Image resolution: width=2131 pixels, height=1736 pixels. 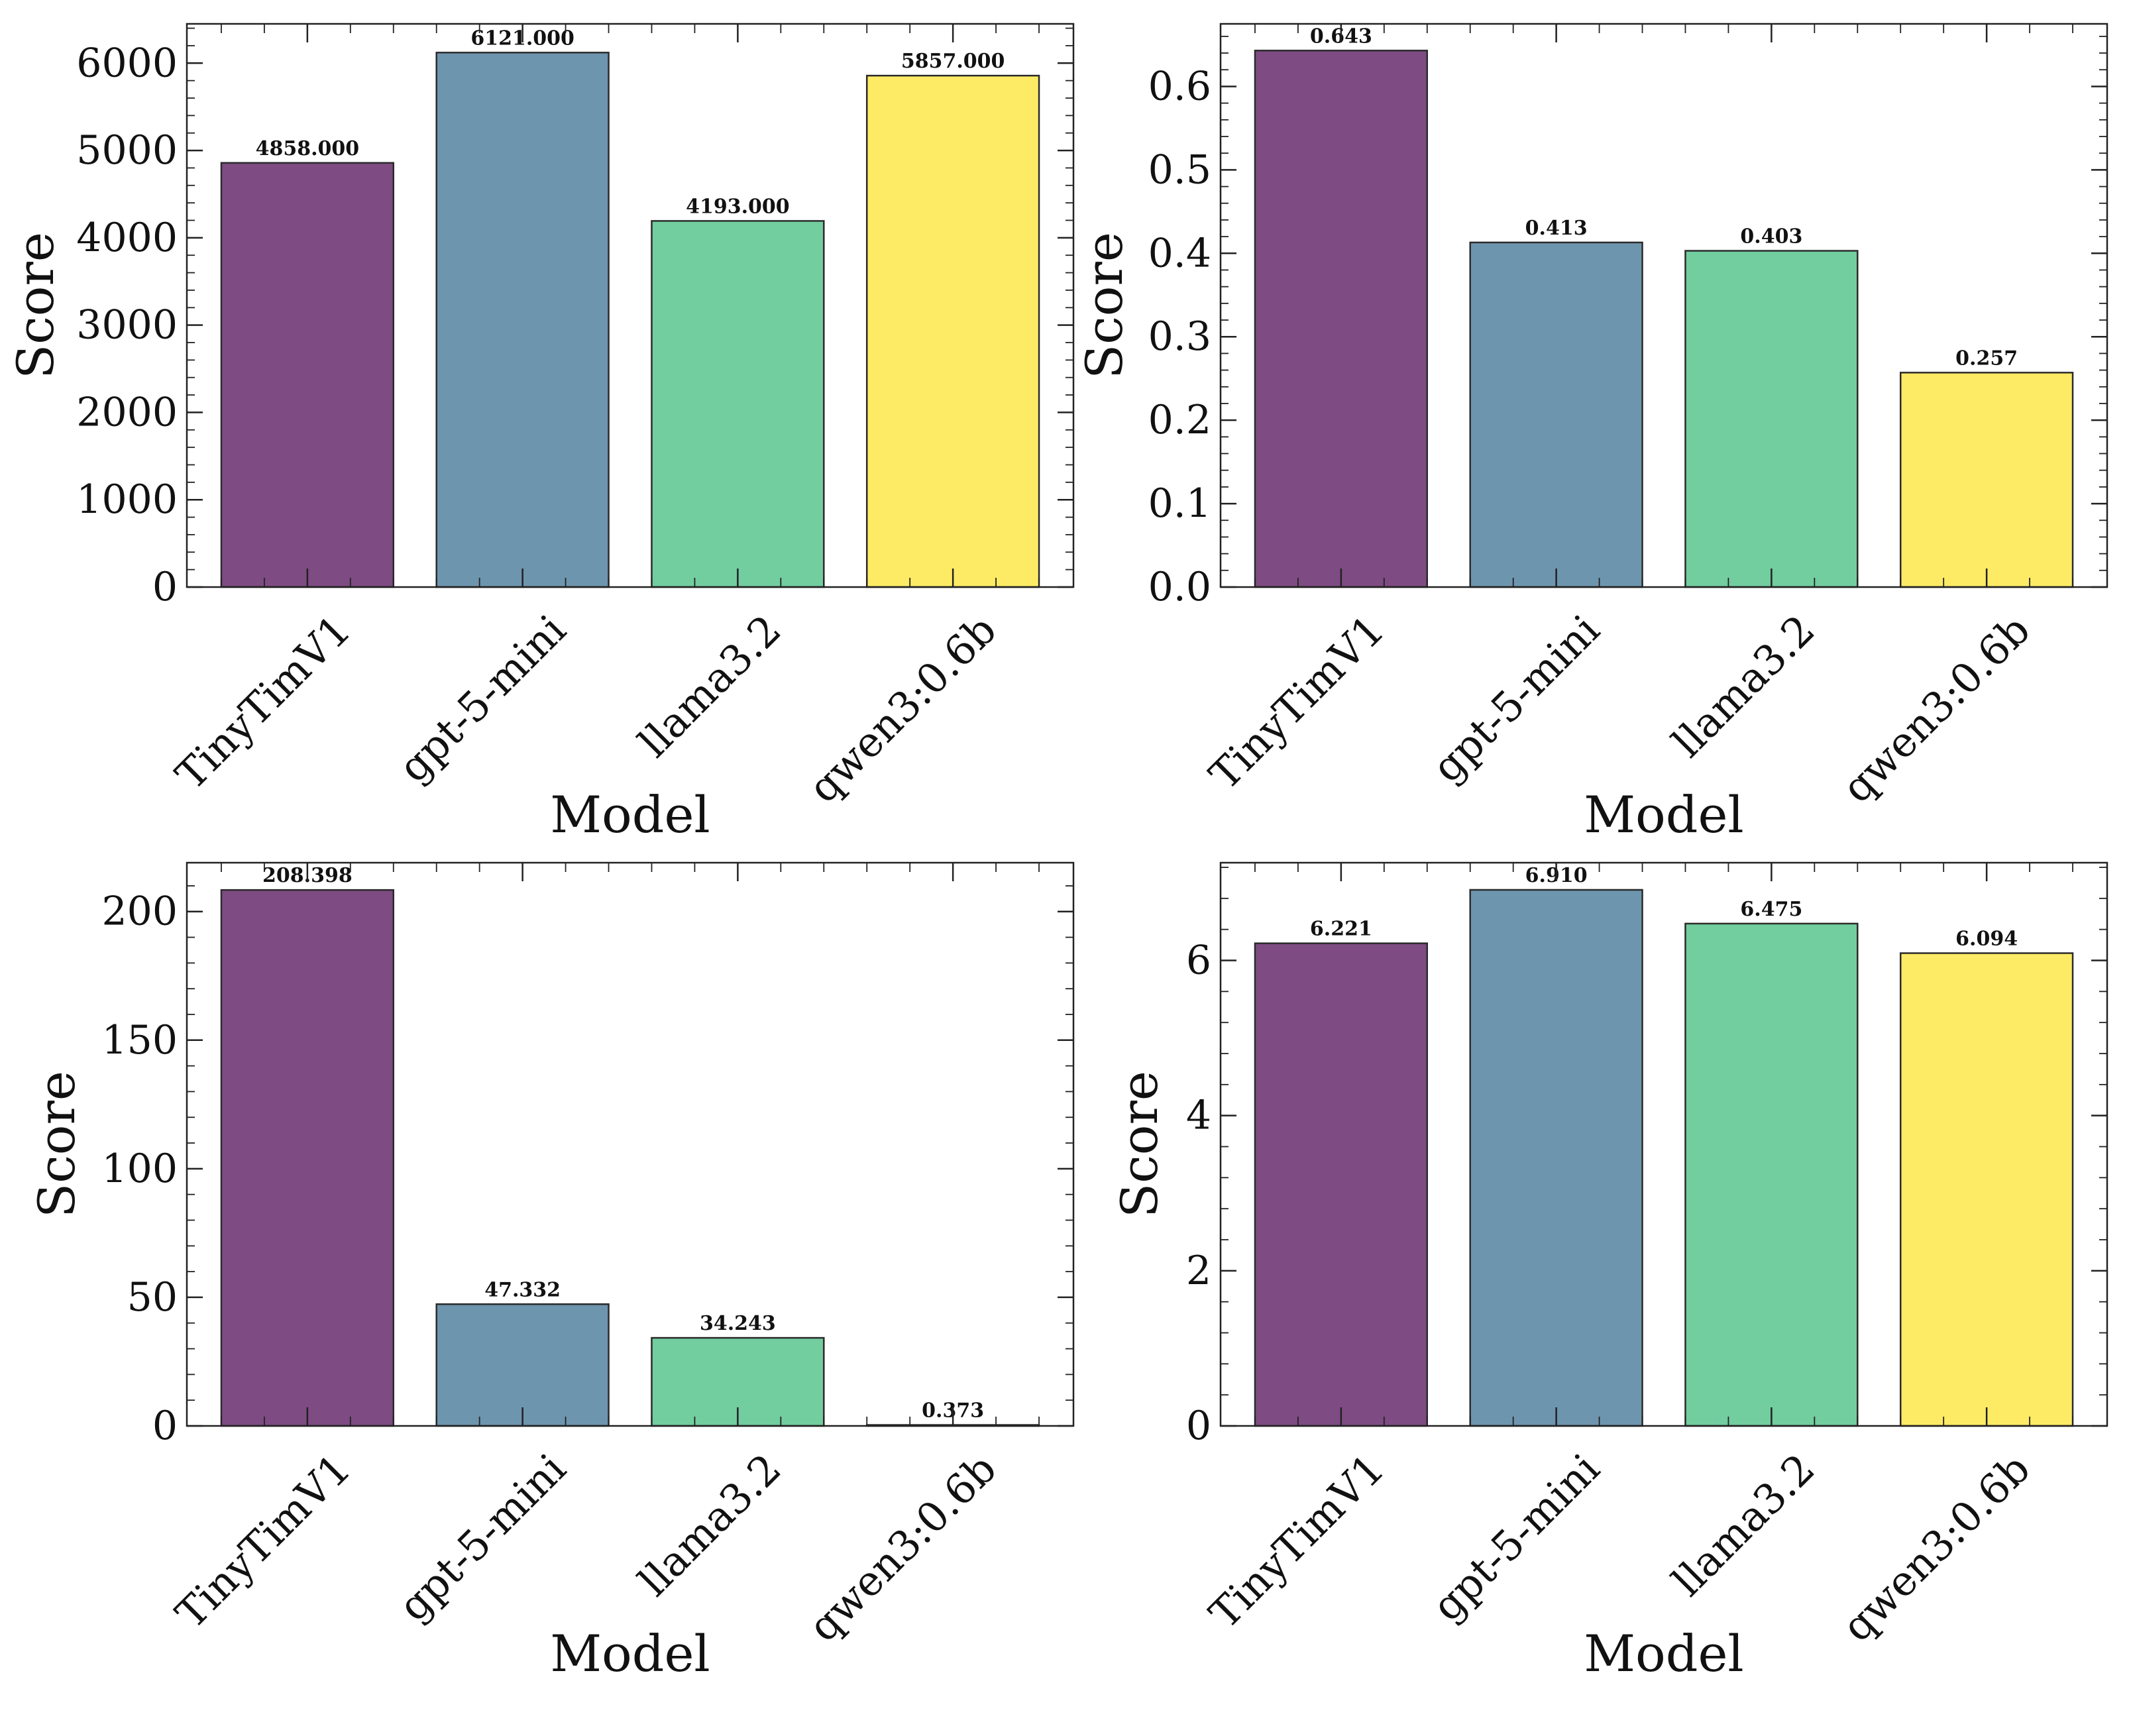 What do you see at coordinates (139, 912) in the screenshot?
I see `y-tick-label: 200` at bounding box center [139, 912].